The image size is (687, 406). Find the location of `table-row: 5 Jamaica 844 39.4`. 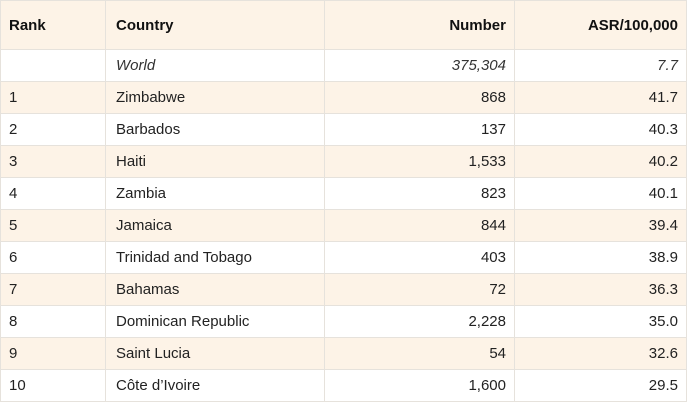

table-row: 5 Jamaica 844 39.4 is located at coordinates (343, 225).